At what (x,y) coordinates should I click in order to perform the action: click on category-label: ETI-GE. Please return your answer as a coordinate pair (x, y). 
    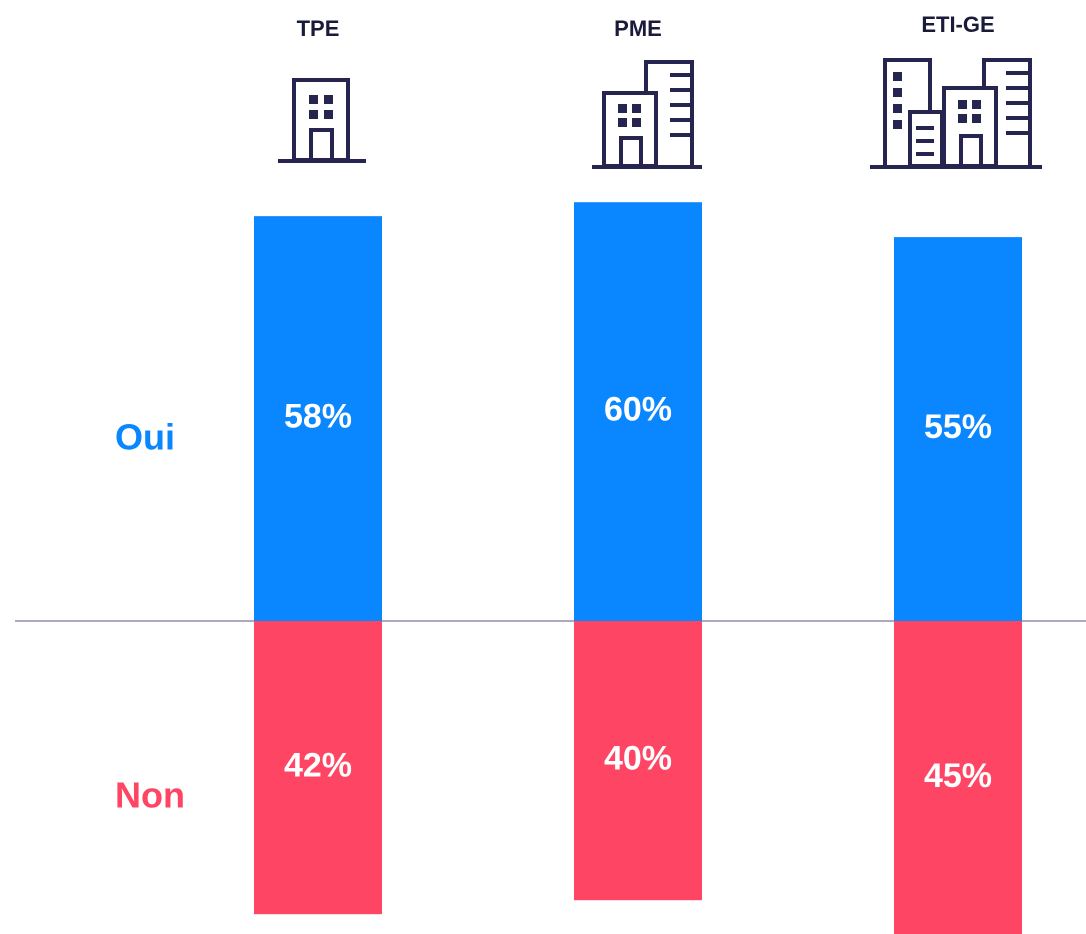
    Looking at the image, I should click on (957, 24).